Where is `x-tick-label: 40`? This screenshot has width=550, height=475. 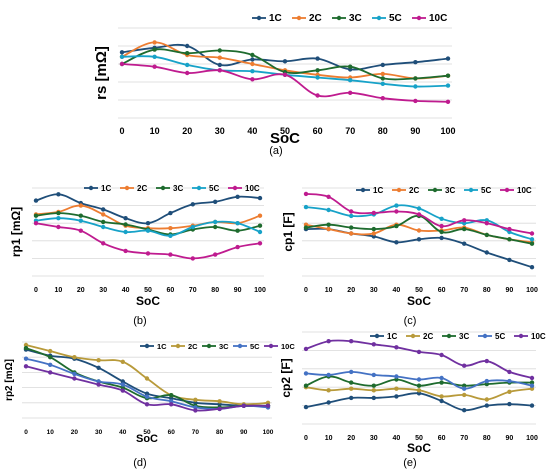
x-tick-label: 40 is located at coordinates (397, 290).